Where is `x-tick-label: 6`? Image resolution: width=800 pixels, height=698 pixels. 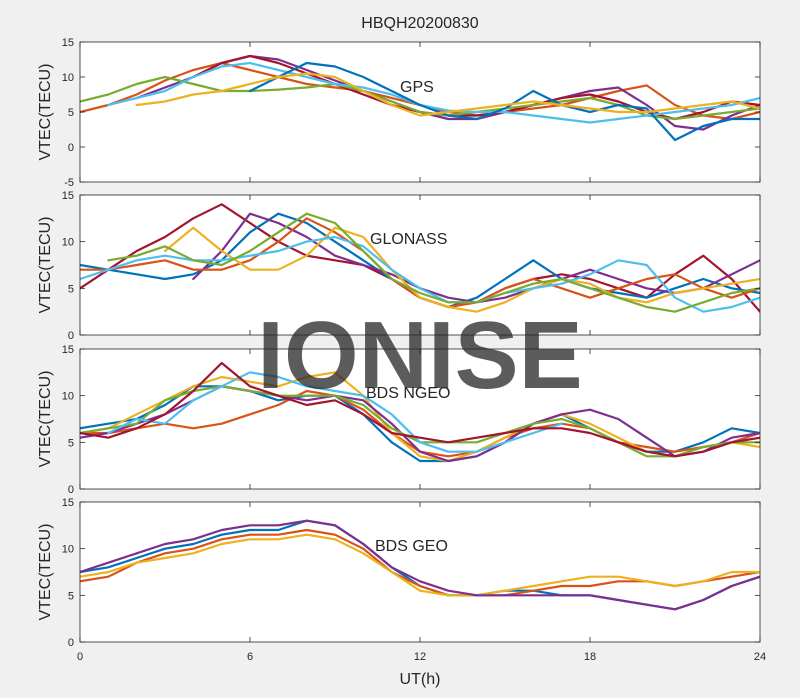
x-tick-label: 6 is located at coordinates (250, 657).